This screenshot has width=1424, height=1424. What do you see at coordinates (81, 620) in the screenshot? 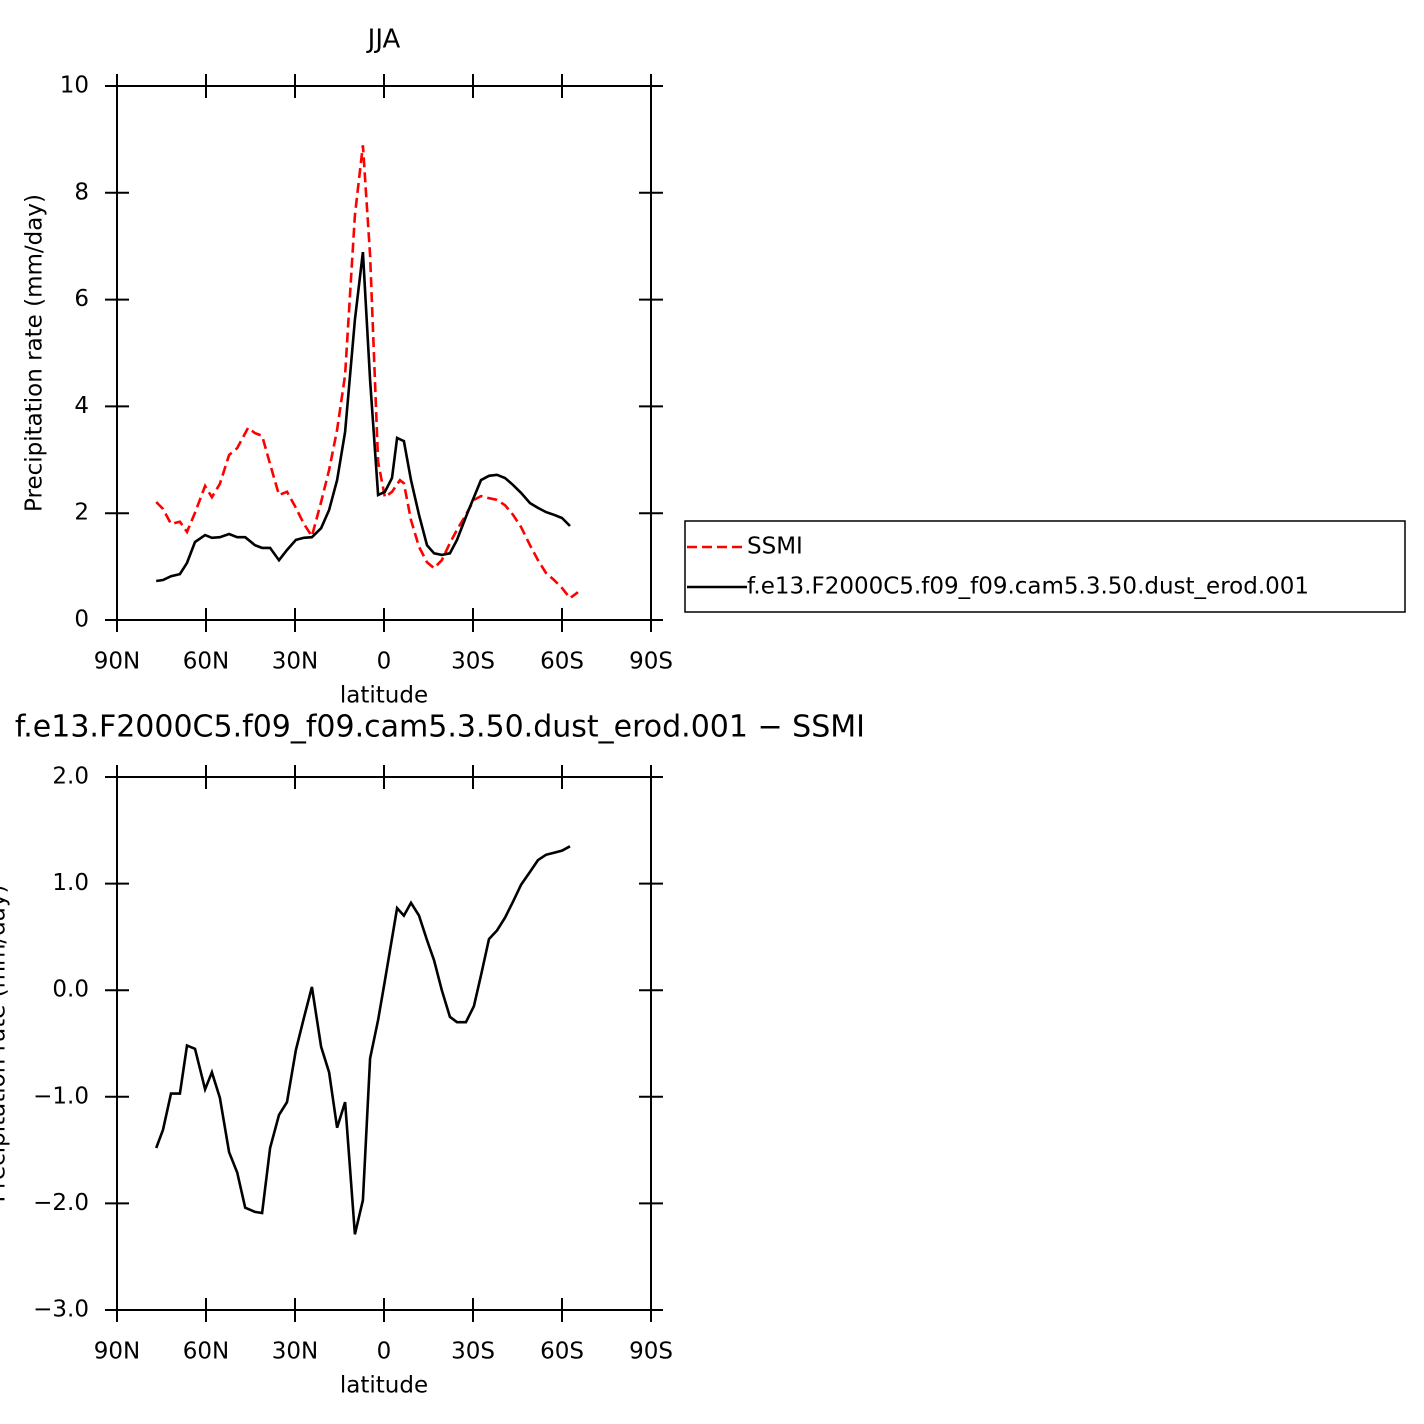
I see `y-tick-label: 0` at bounding box center [81, 620].